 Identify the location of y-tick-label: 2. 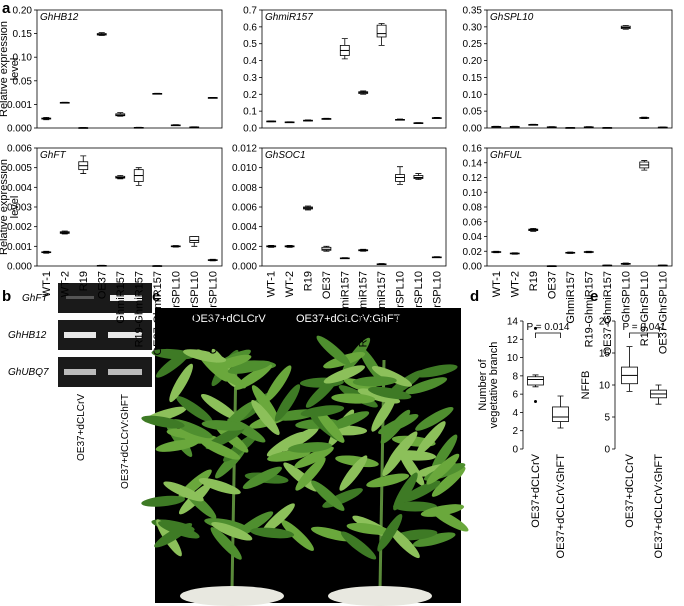
(515, 431).